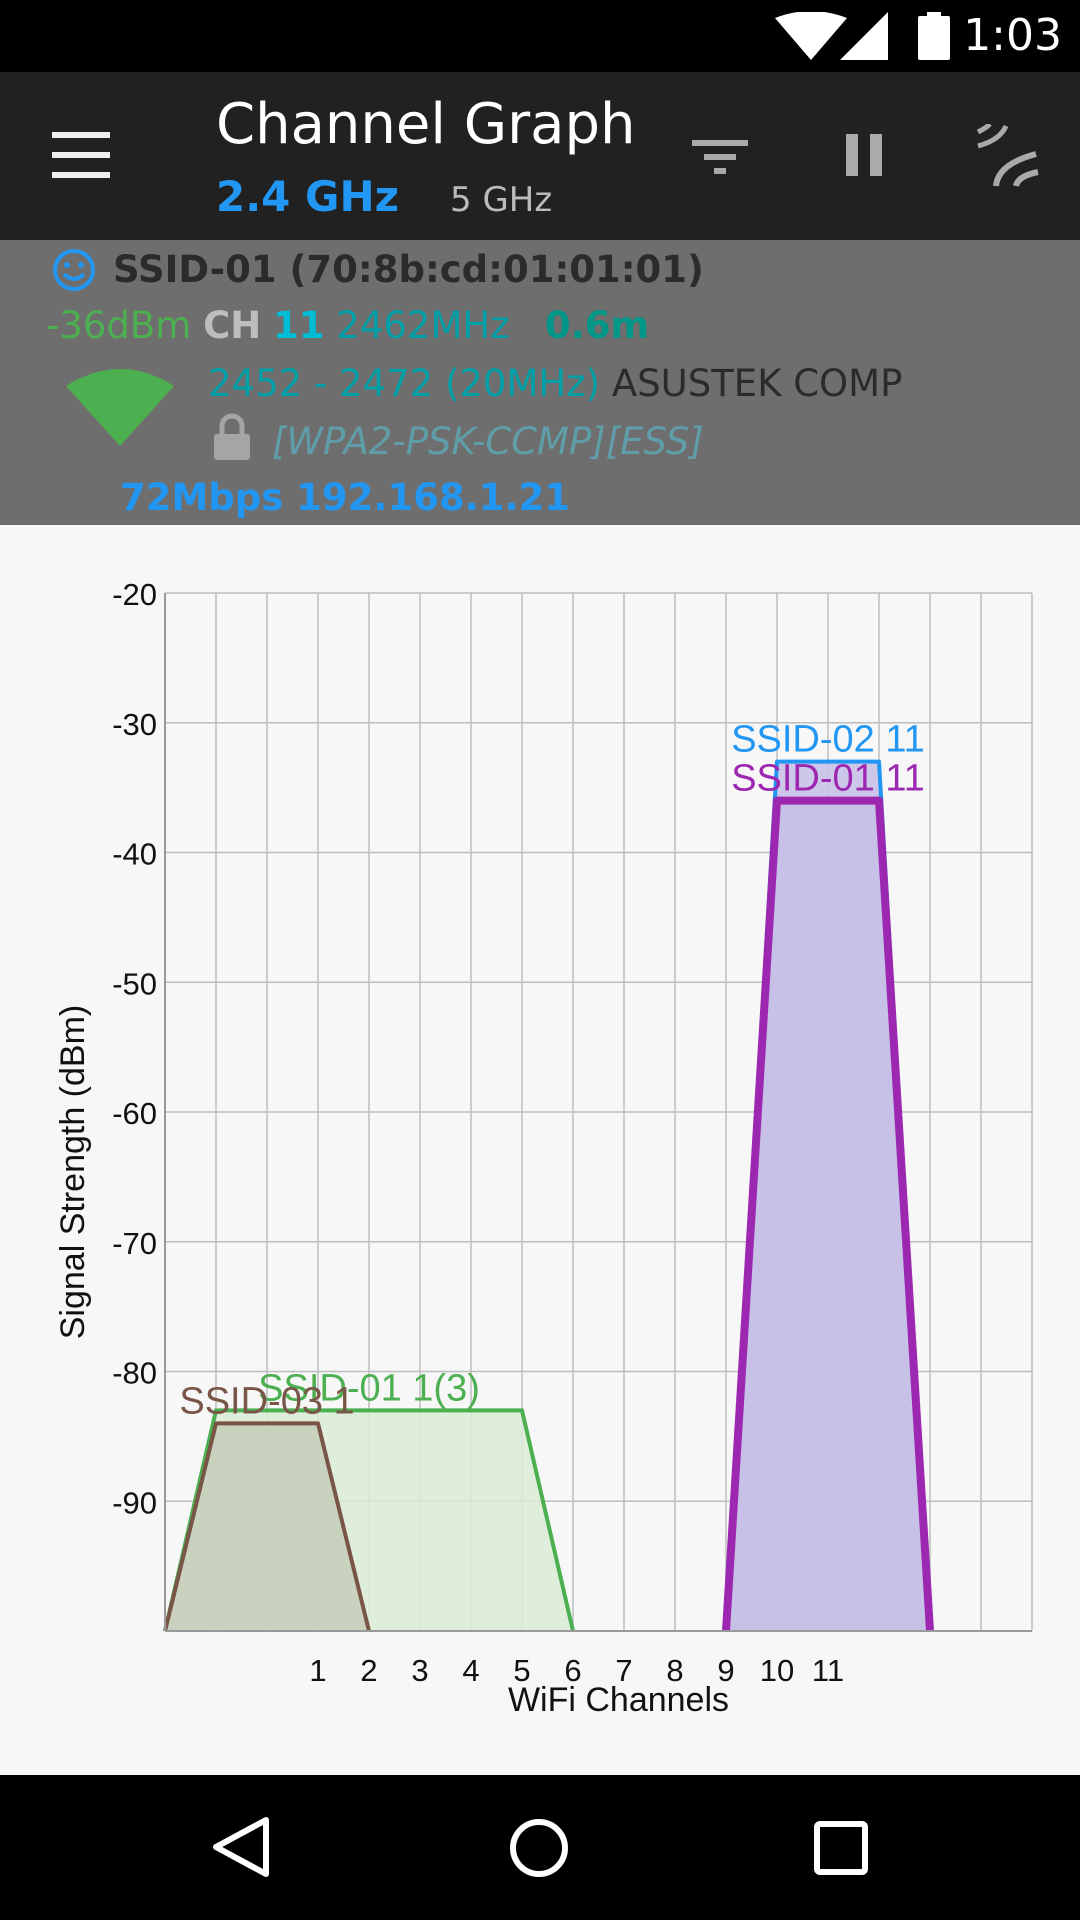  I want to click on wifi-scan-icon, so click(1008, 156).